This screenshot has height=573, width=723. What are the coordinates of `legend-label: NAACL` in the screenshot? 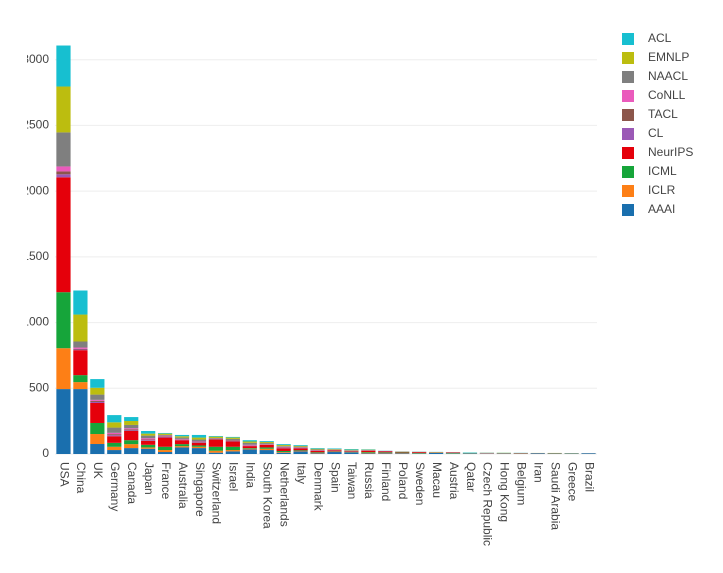 It's located at (668, 76).